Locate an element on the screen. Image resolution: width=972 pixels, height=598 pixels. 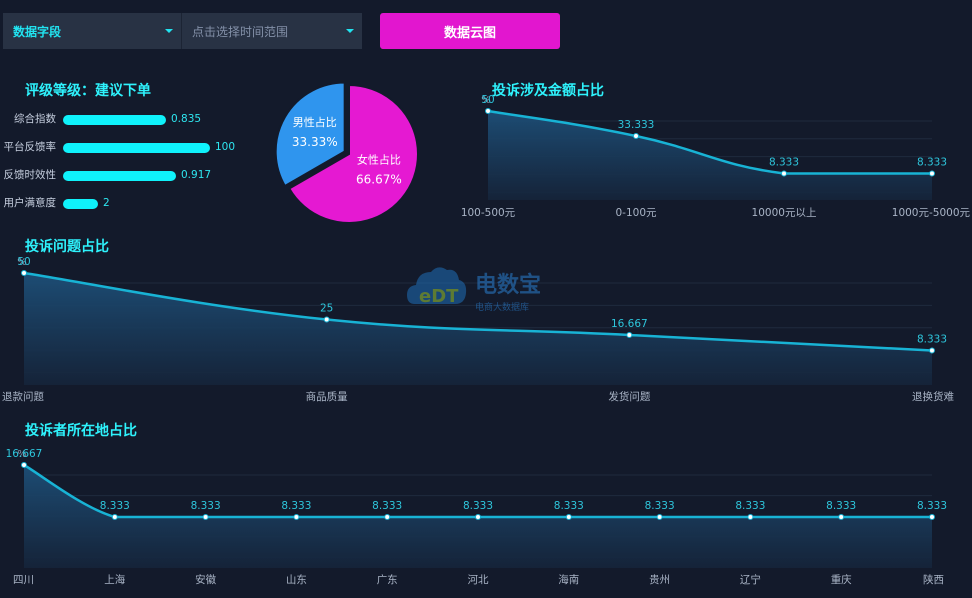
cloud-icon is located at coordinates (437, 285).